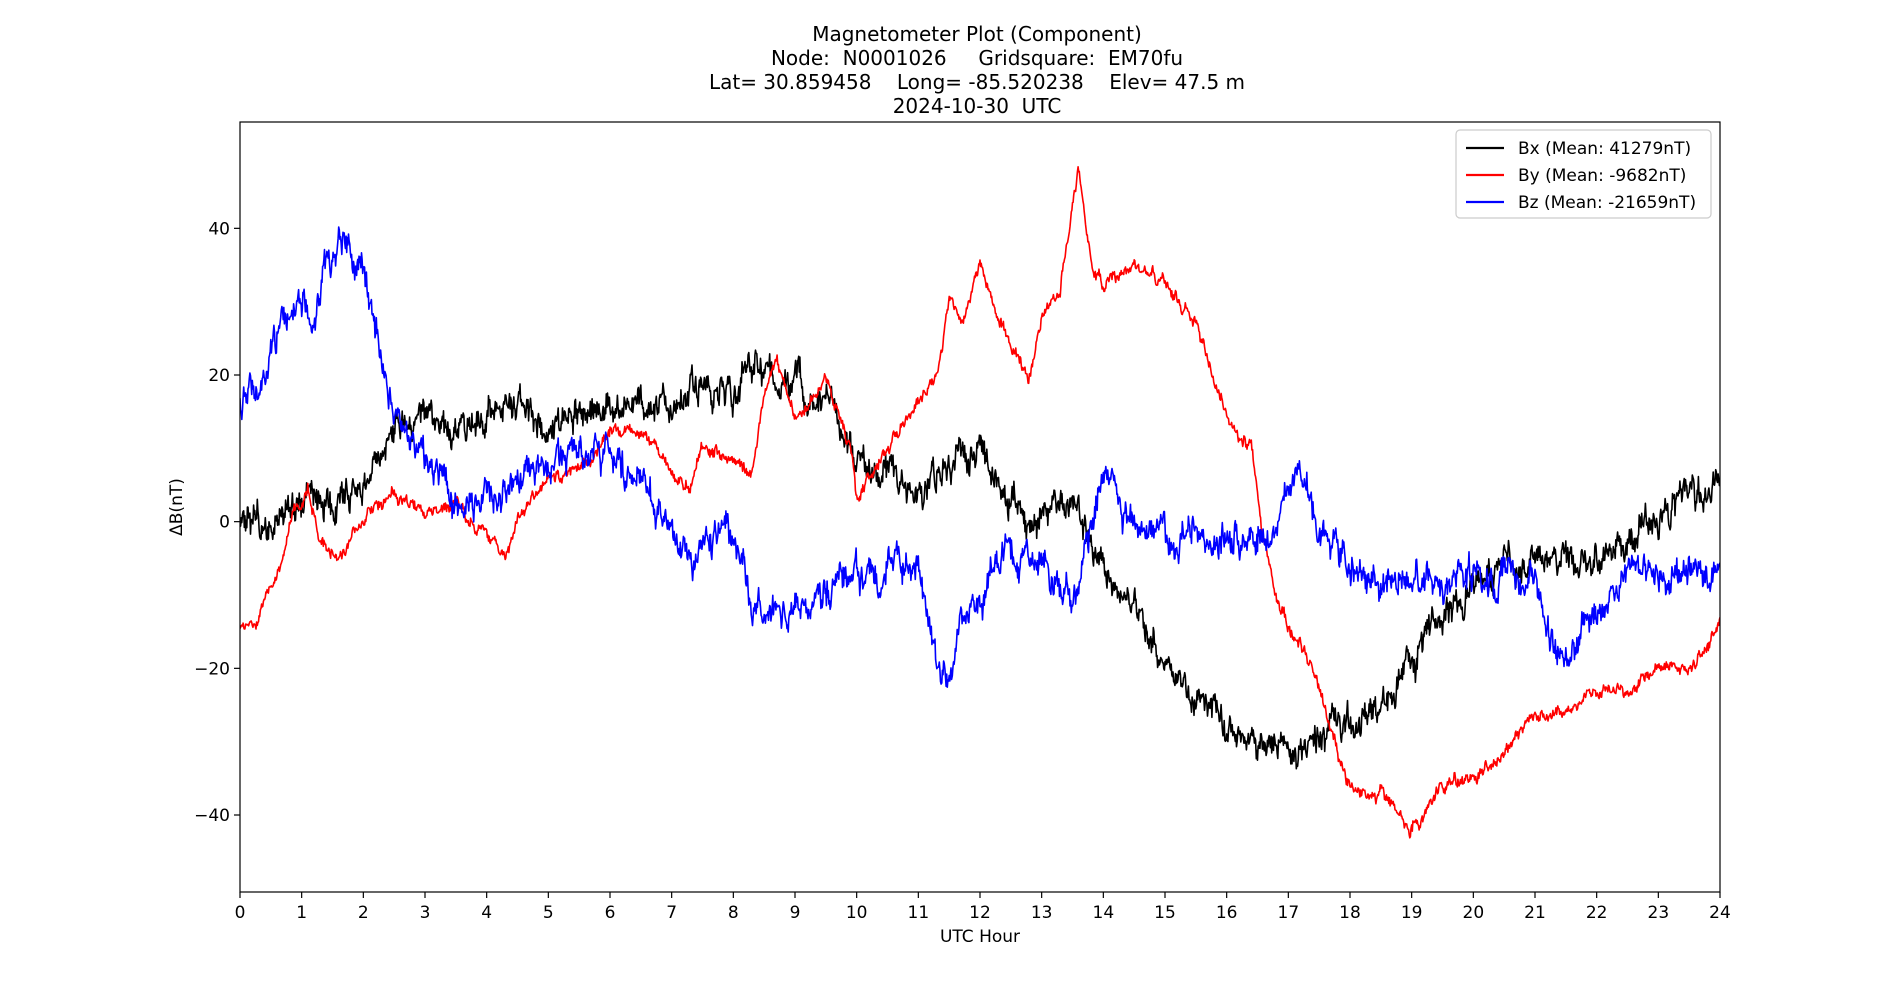  Describe the element at coordinates (733, 913) in the screenshot. I see `x-tick-label: 8` at that location.